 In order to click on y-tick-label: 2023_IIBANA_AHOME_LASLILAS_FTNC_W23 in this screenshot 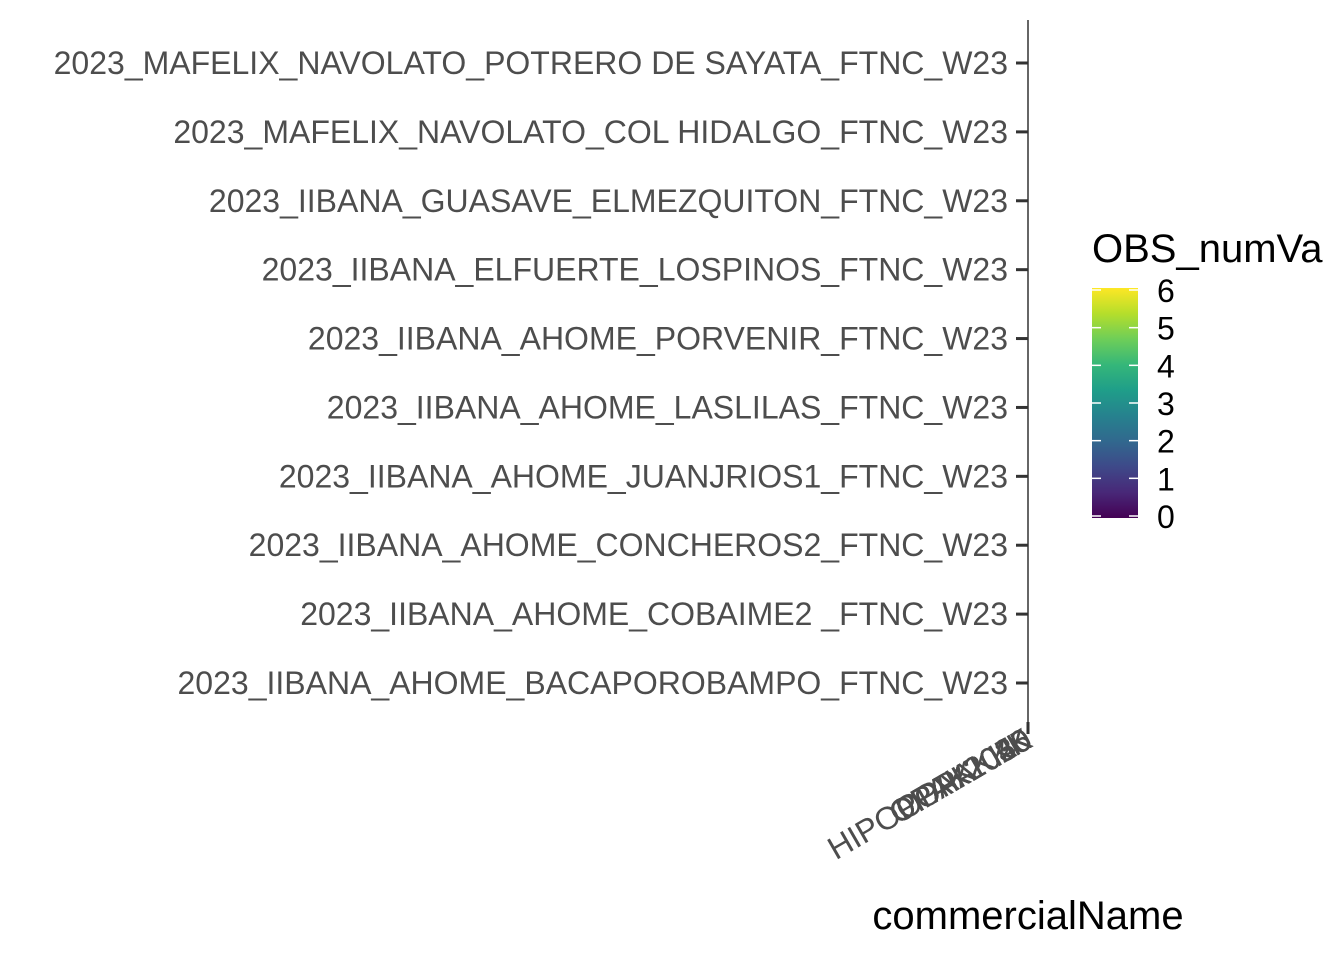, I will do `click(667, 407)`.